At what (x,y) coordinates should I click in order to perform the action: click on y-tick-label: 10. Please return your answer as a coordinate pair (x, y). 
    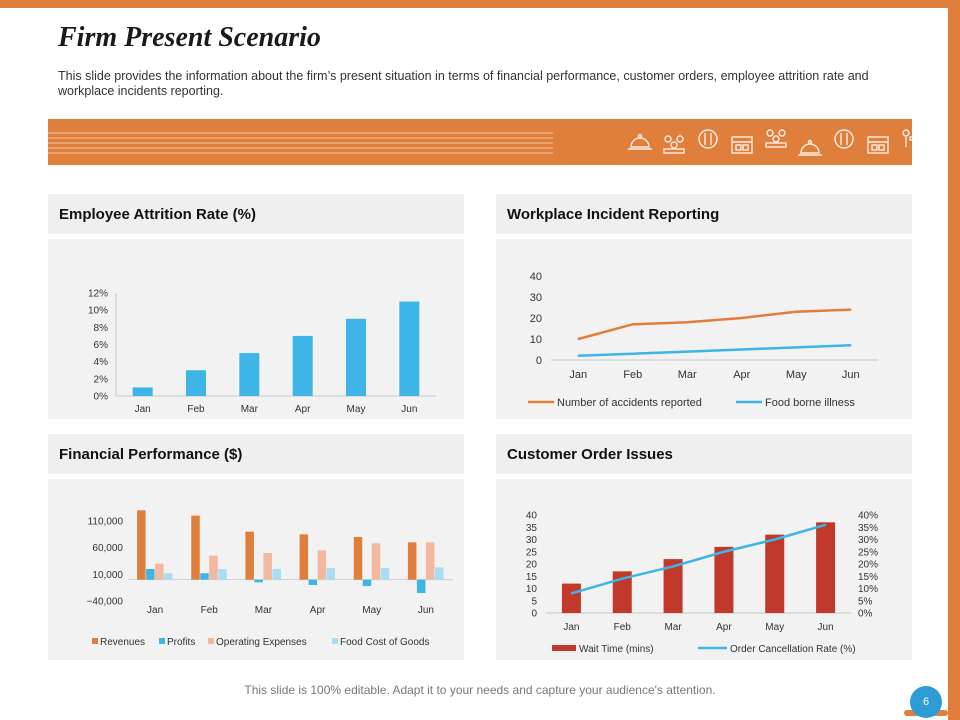
    Looking at the image, I should click on (532, 589).